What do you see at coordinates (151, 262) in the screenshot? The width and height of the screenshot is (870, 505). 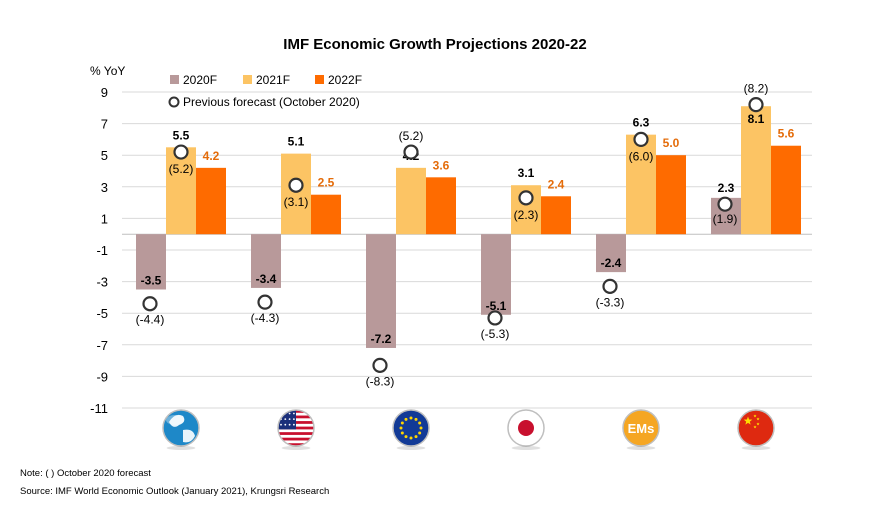 I see `bar-2020F-world` at bounding box center [151, 262].